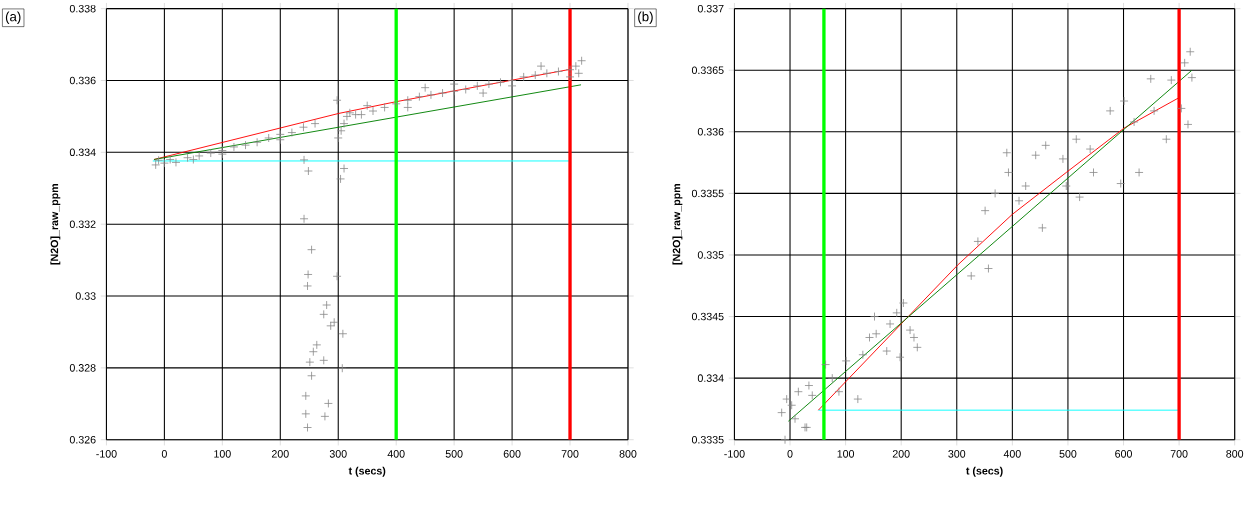 The height and width of the screenshot is (509, 1248). What do you see at coordinates (82, 440) in the screenshot?
I see `y-tick-label: 0.326` at bounding box center [82, 440].